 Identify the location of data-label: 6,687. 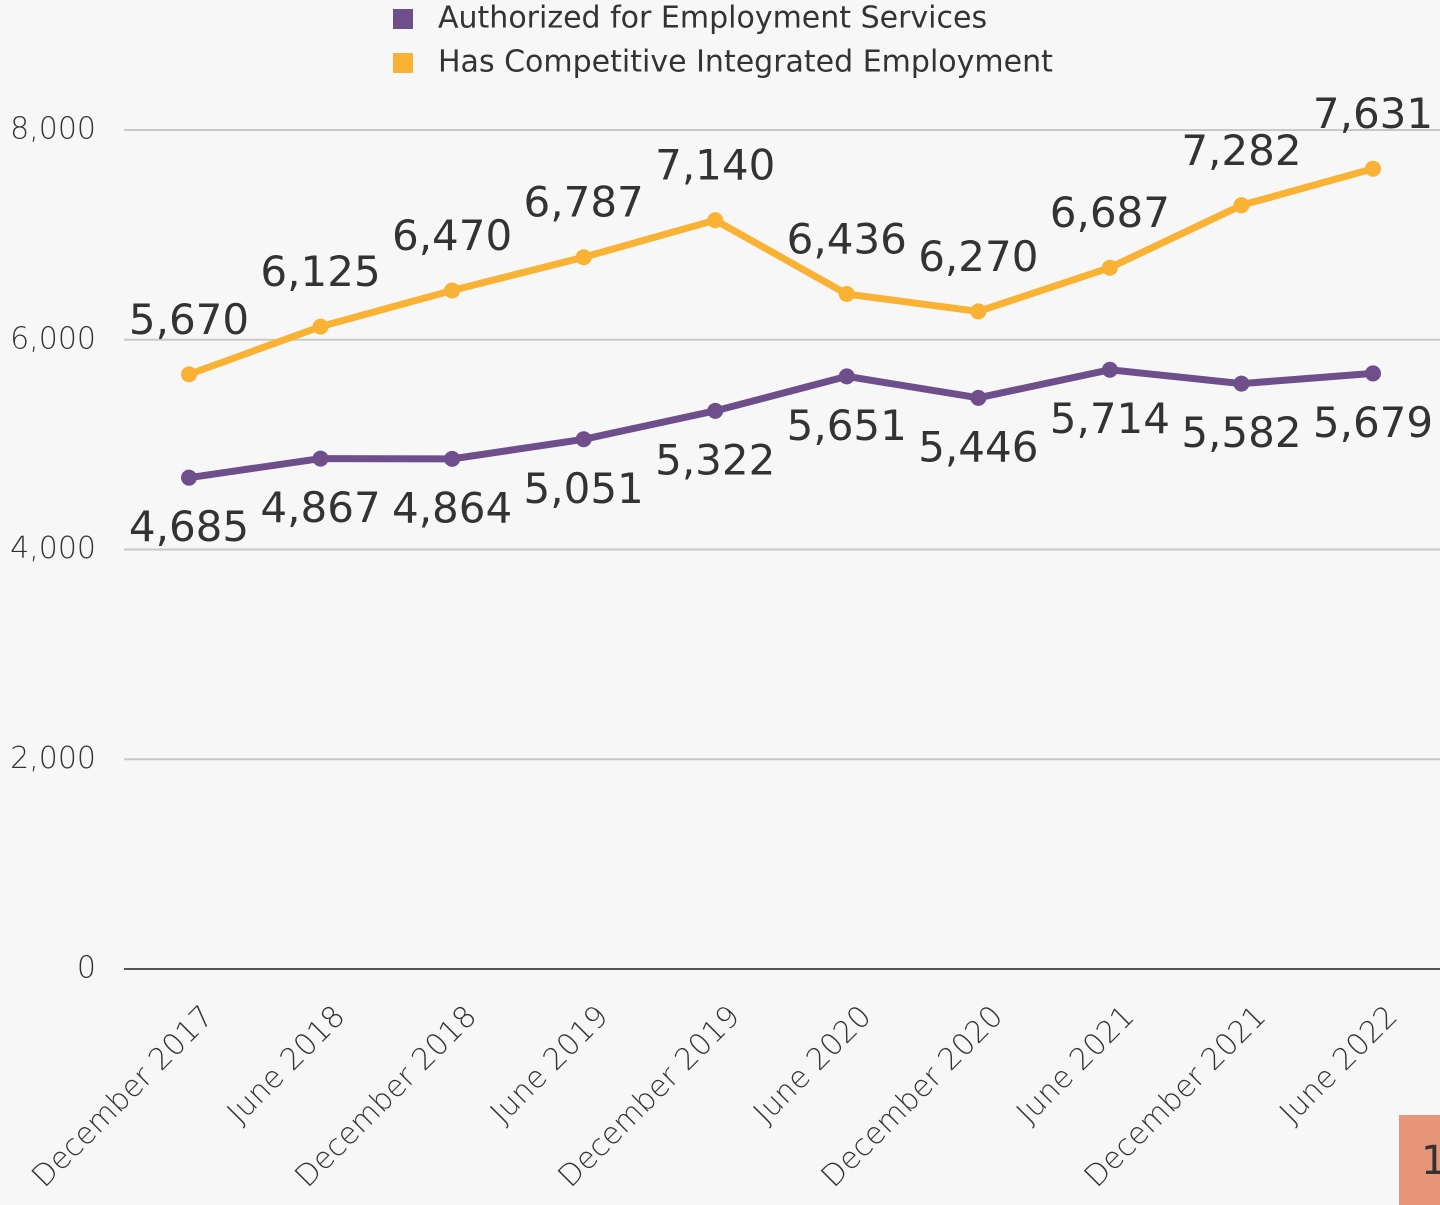
(1110, 212).